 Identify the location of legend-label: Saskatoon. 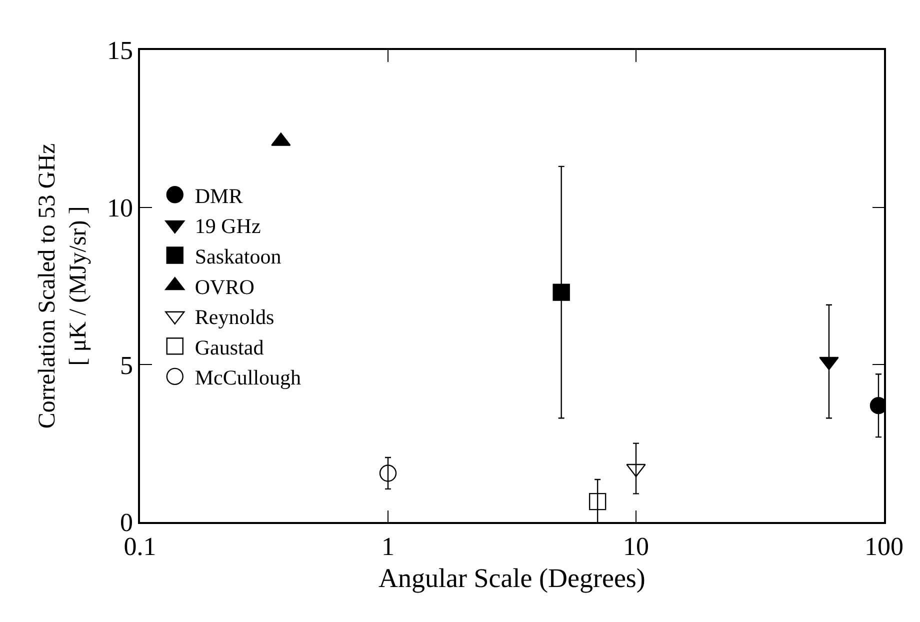
(238, 256).